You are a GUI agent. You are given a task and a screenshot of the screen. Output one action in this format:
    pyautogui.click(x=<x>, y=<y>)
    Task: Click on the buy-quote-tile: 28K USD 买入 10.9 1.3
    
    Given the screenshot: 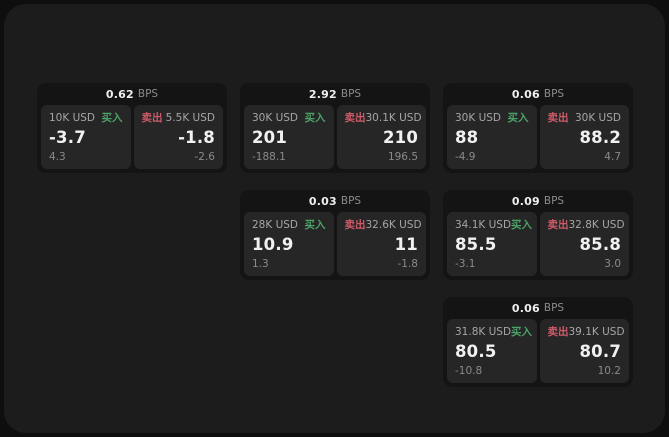 What is the action you would take?
    pyautogui.click(x=289, y=244)
    